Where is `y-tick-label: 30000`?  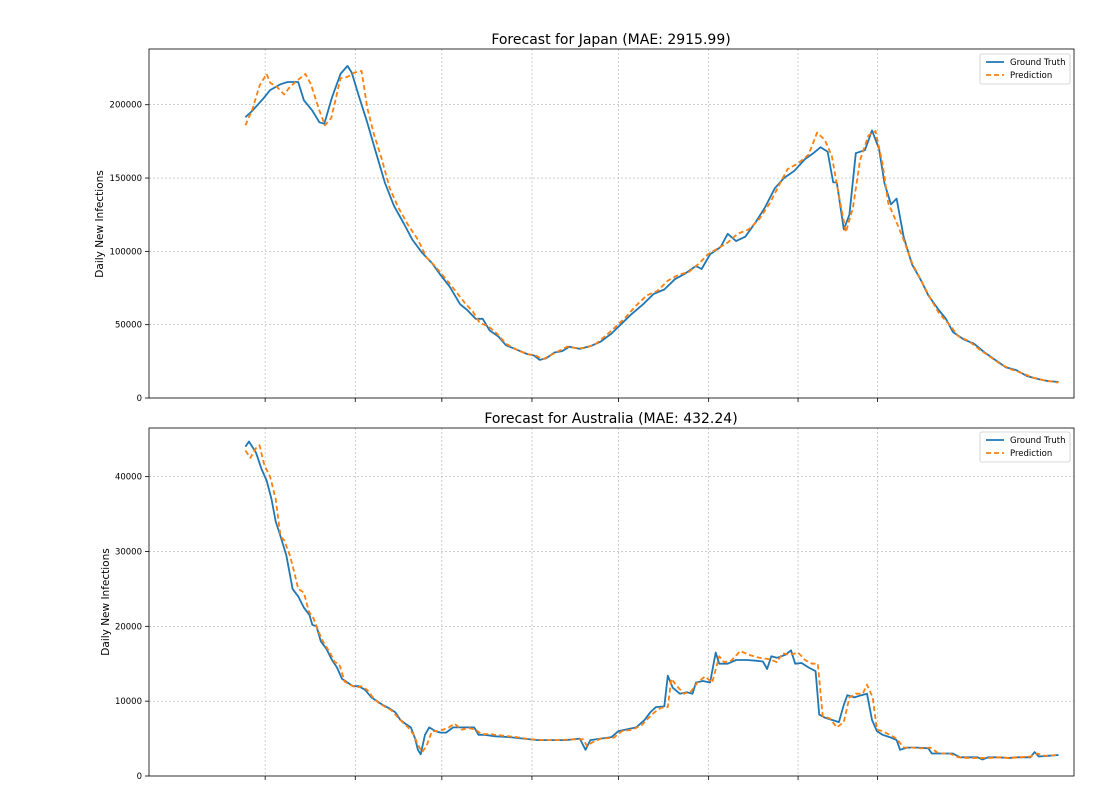
y-tick-label: 30000 is located at coordinates (128, 552).